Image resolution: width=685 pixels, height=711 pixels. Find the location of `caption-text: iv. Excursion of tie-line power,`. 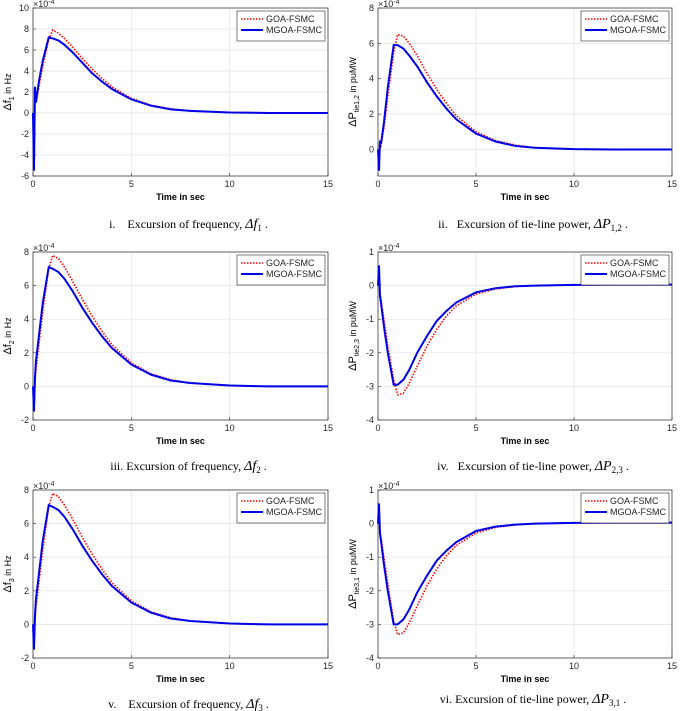

caption-text: iv. Excursion of tie-line power, is located at coordinates (516, 466).